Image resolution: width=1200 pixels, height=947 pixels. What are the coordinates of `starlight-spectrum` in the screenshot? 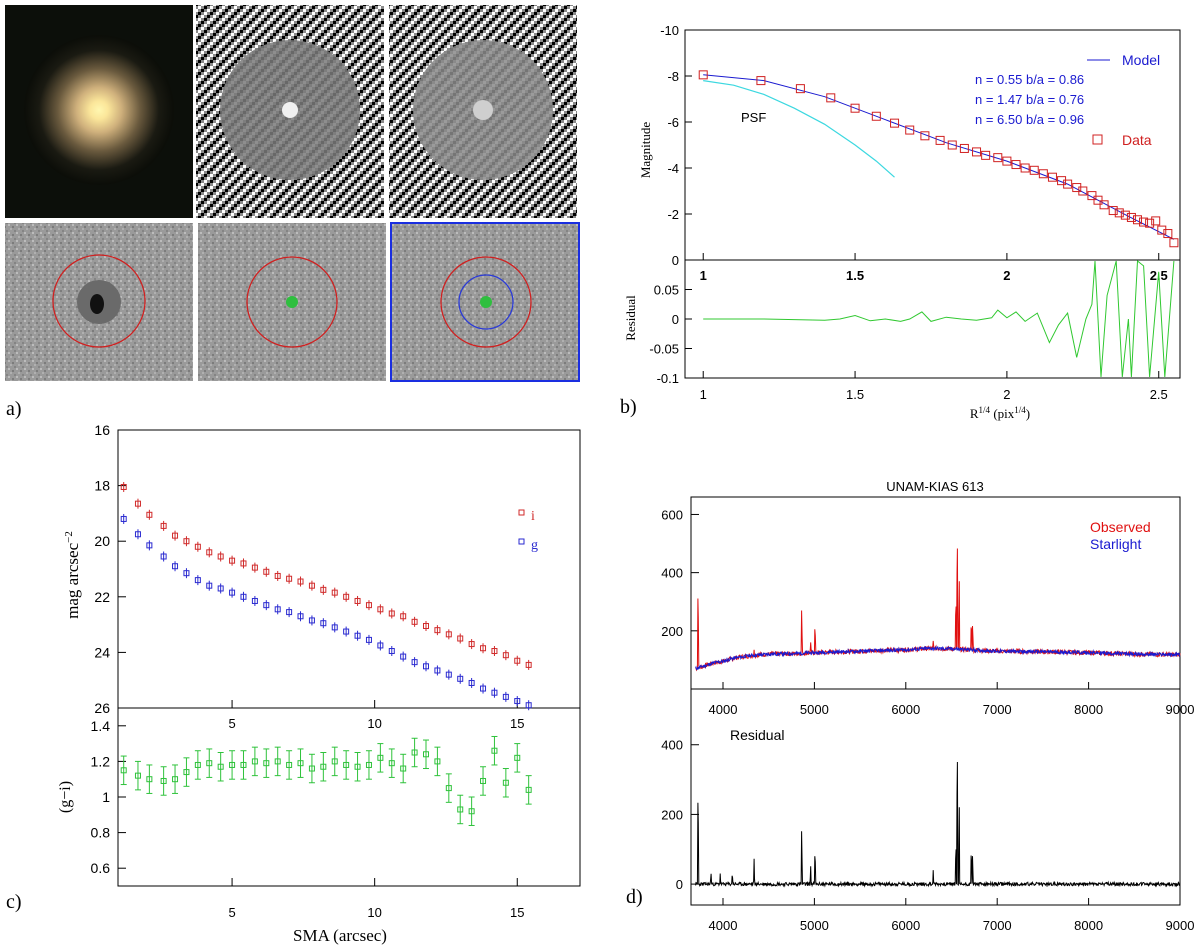 It's located at (938, 658).